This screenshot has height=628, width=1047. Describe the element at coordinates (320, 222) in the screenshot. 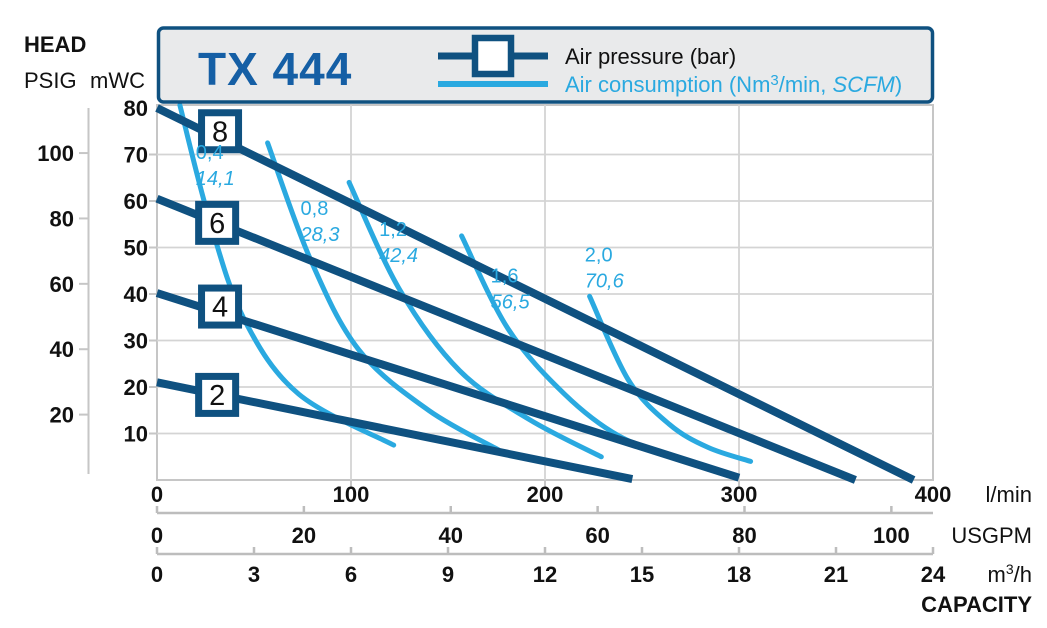

I see `consumption-label-0,8: 0,8 28,3` at that location.